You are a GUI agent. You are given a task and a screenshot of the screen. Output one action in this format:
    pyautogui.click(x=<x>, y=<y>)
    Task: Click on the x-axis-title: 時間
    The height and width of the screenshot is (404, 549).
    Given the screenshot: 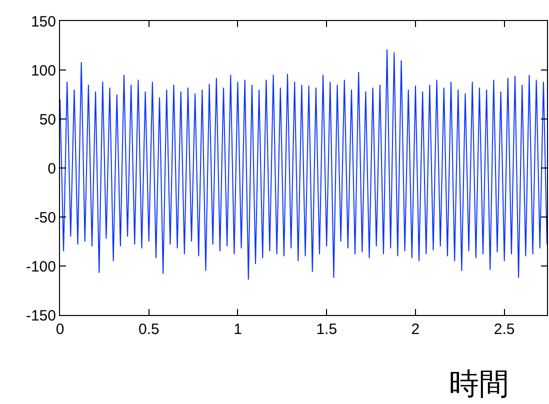 What is the action you would take?
    pyautogui.click(x=479, y=384)
    